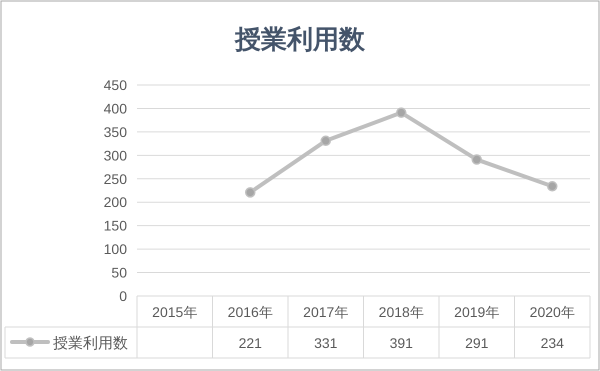 This screenshot has width=600, height=371. Describe the element at coordinates (401, 312) in the screenshot. I see `x-tick-label: 2018年` at that location.